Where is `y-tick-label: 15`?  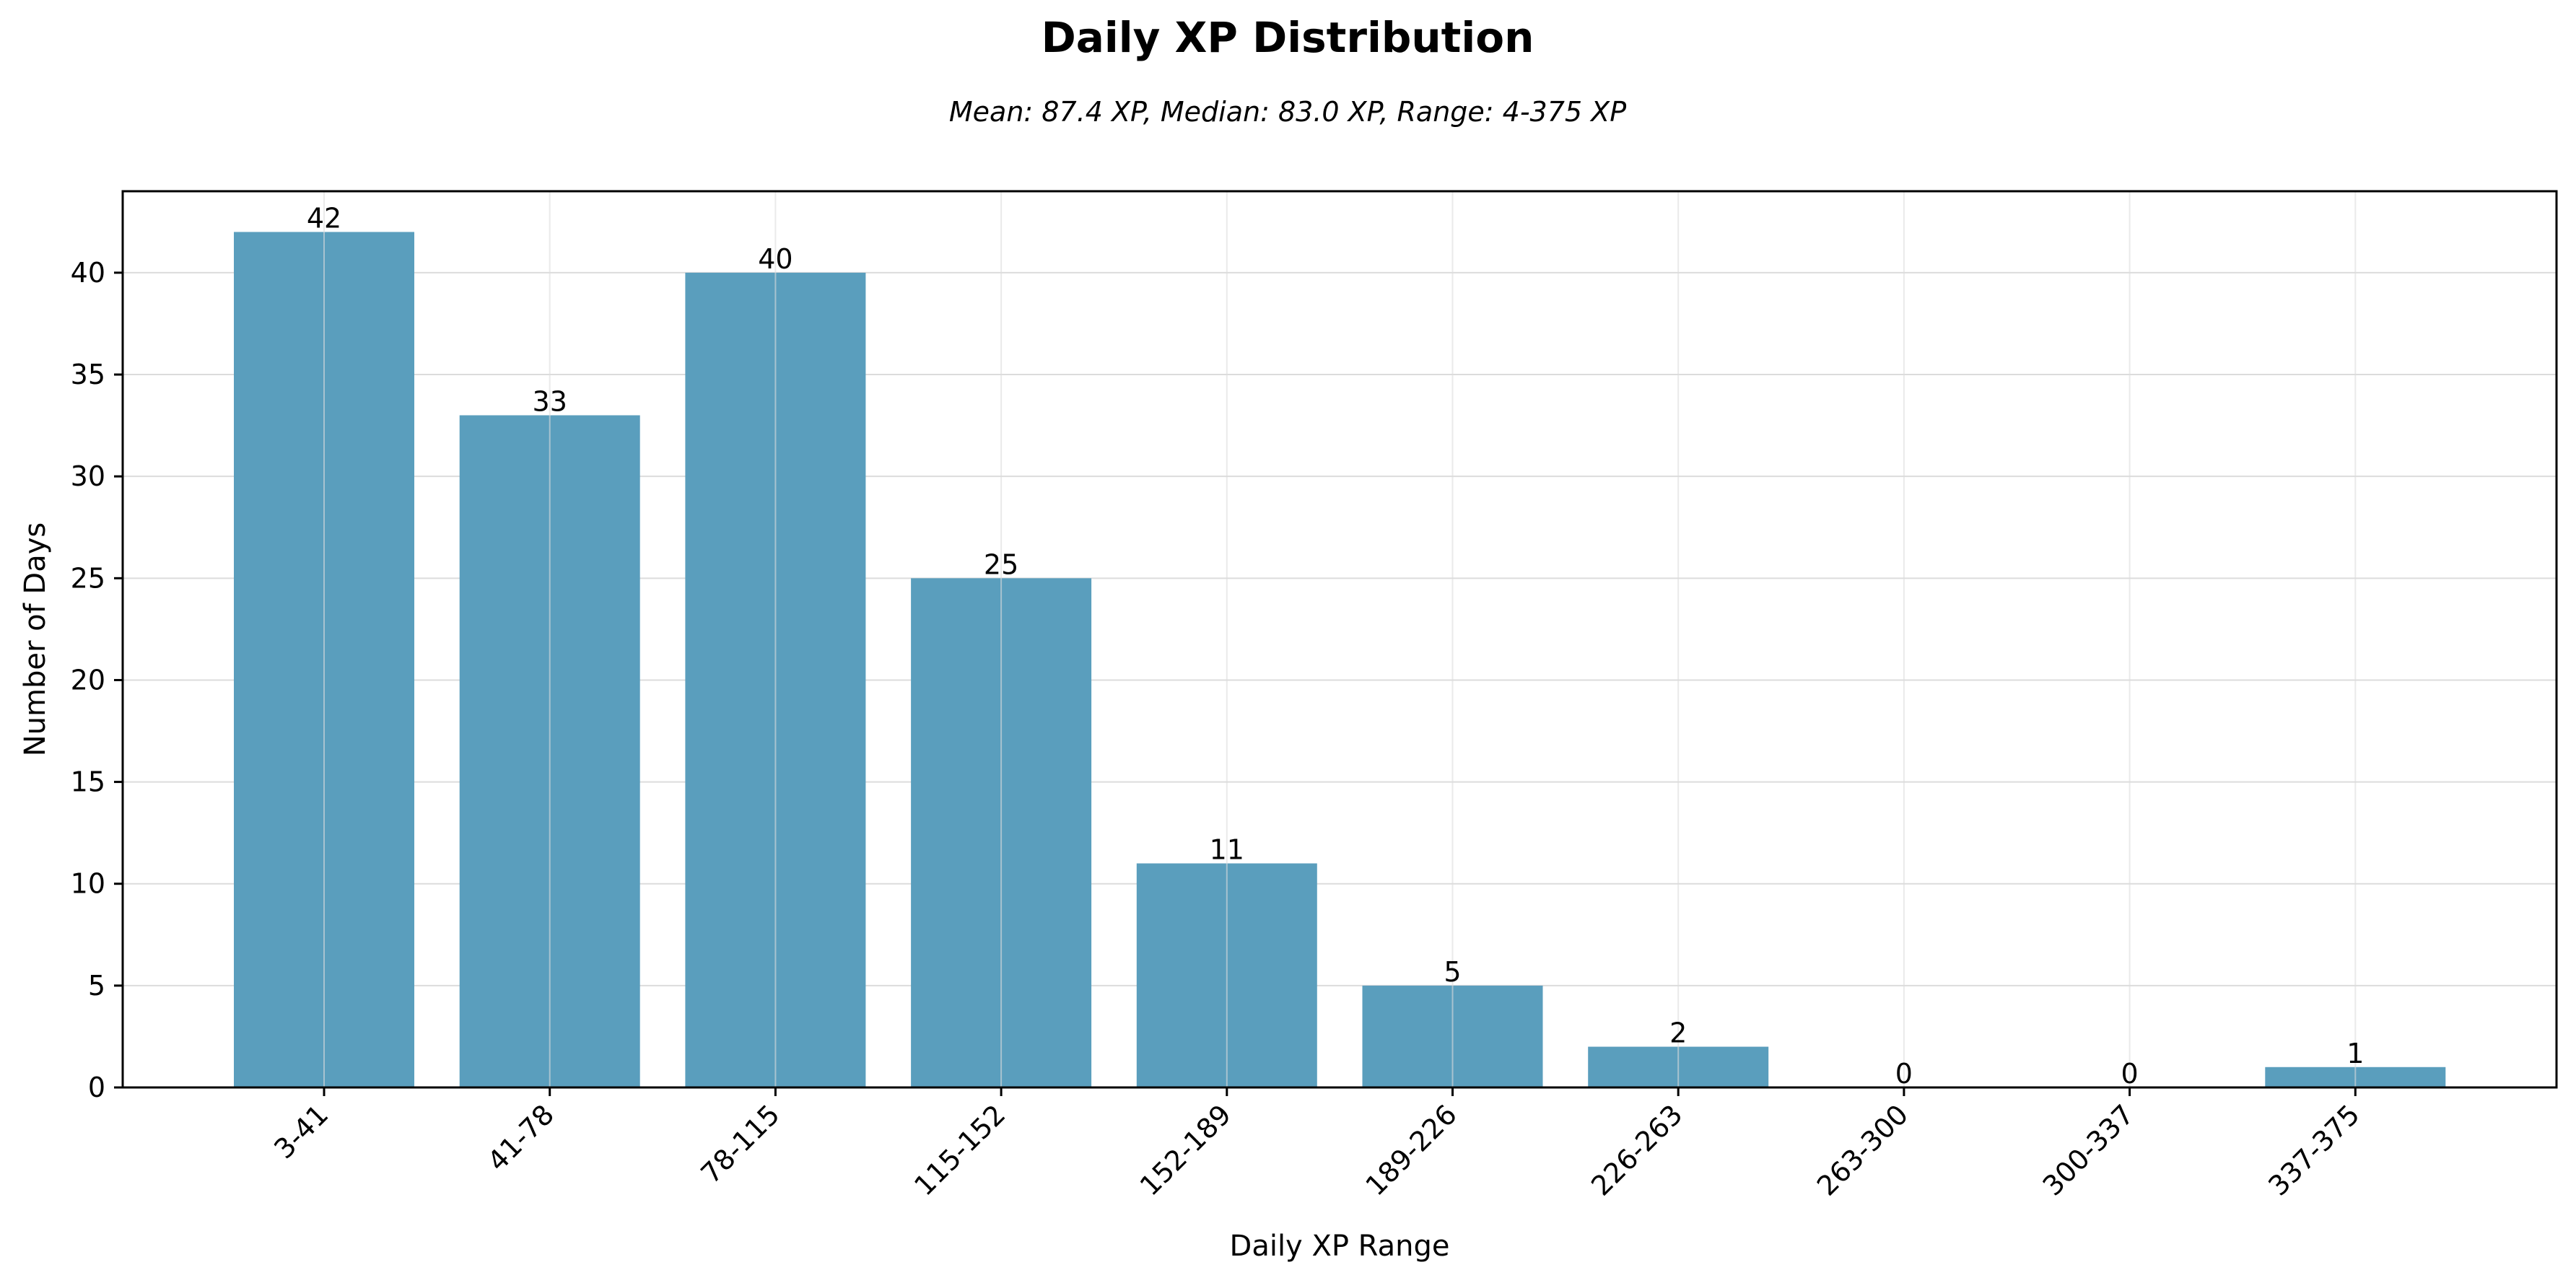 y-tick-label: 15 is located at coordinates (88, 782).